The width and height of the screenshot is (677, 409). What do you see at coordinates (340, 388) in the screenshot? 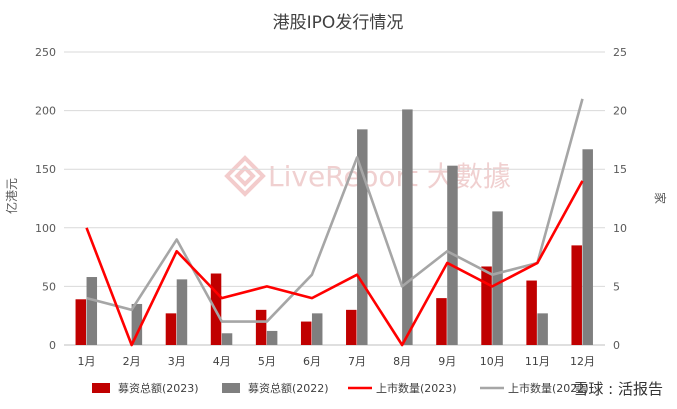
I see `legend: 募资总额(2023) 募资总额(2022) 上市数量(2023) 上市数量(2022)` at bounding box center [340, 388].